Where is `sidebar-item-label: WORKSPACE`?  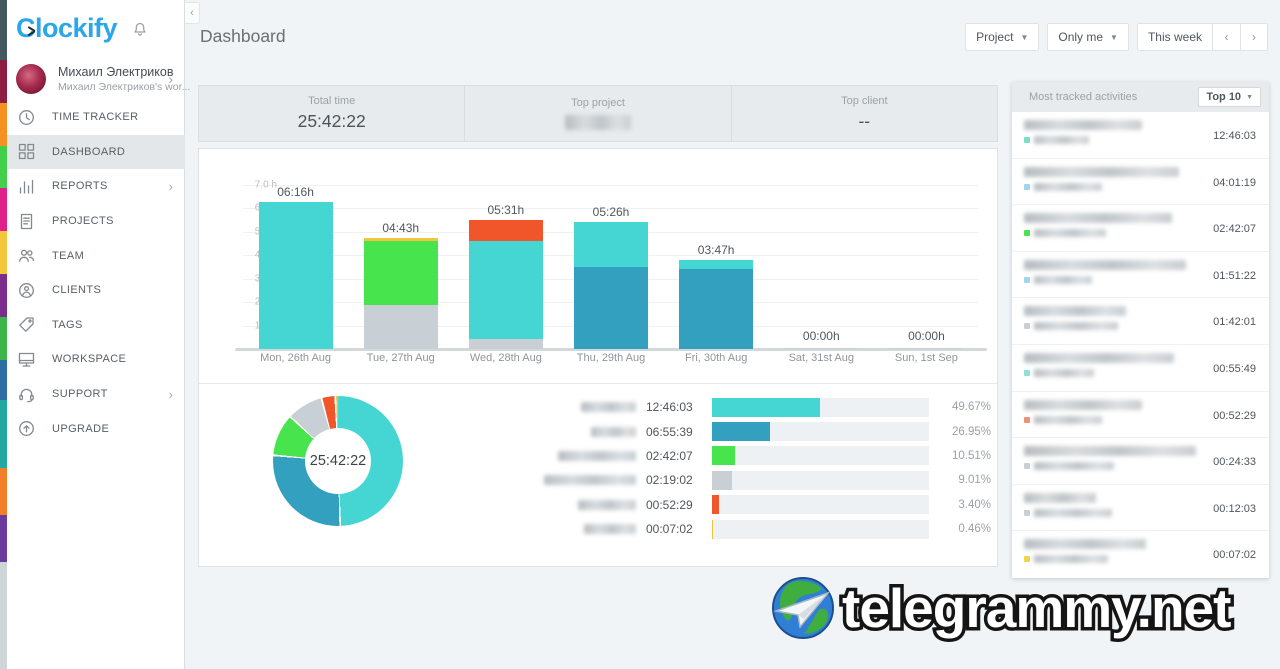
sidebar-item-label: WORKSPACE is located at coordinates (89, 359).